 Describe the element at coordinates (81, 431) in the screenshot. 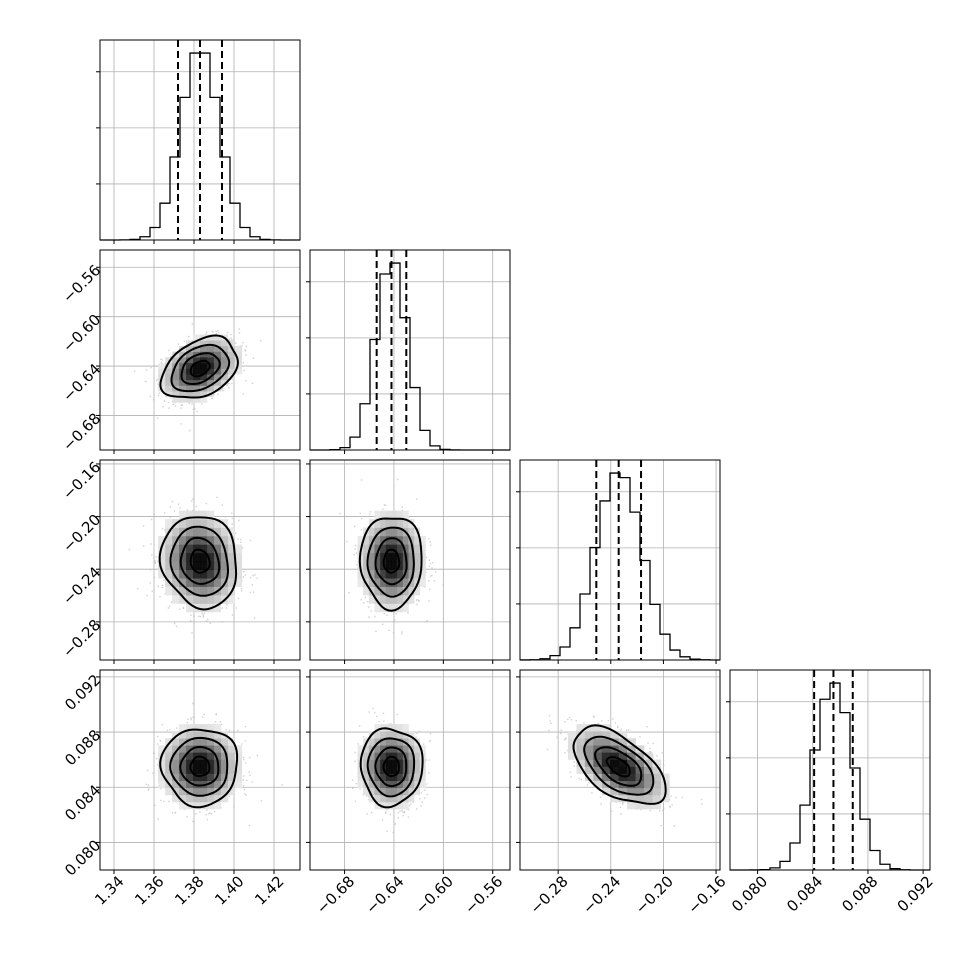

I see `y-tick-label: −0.68` at that location.